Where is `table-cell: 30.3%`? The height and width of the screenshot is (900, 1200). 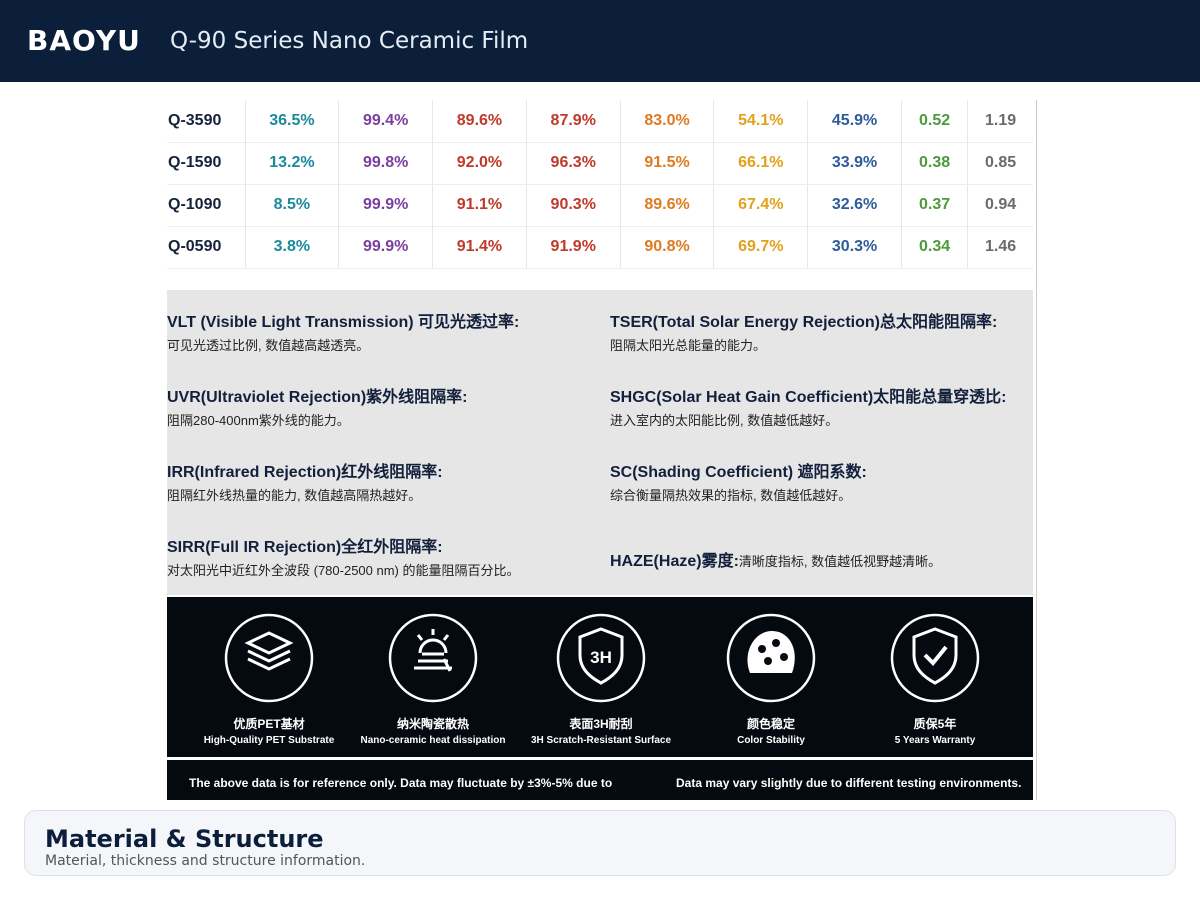
table-cell: 30.3% is located at coordinates (854, 247).